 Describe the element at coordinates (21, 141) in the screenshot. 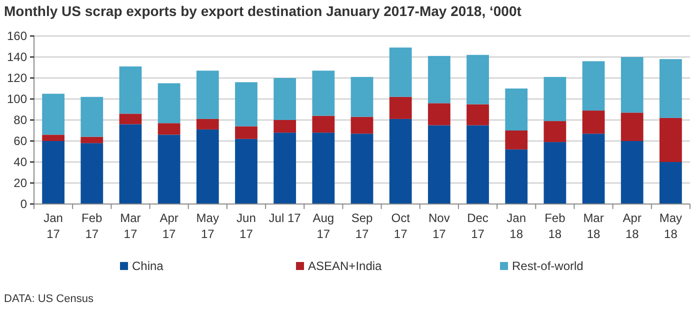

I see `y-tick-label: 60` at that location.